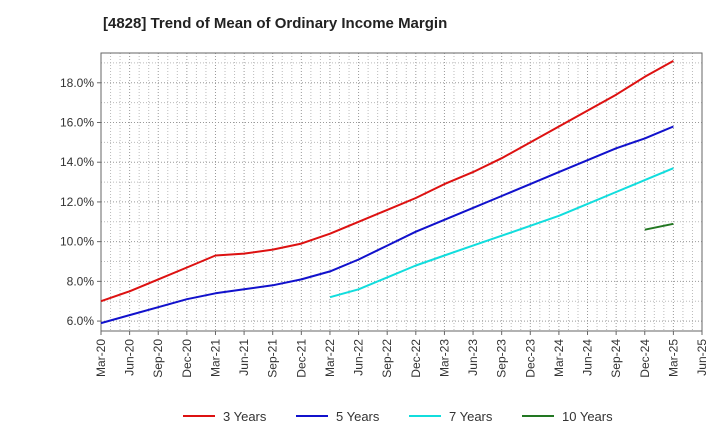  Describe the element at coordinates (471, 416) in the screenshot. I see `legend-label: 7 Years` at that location.